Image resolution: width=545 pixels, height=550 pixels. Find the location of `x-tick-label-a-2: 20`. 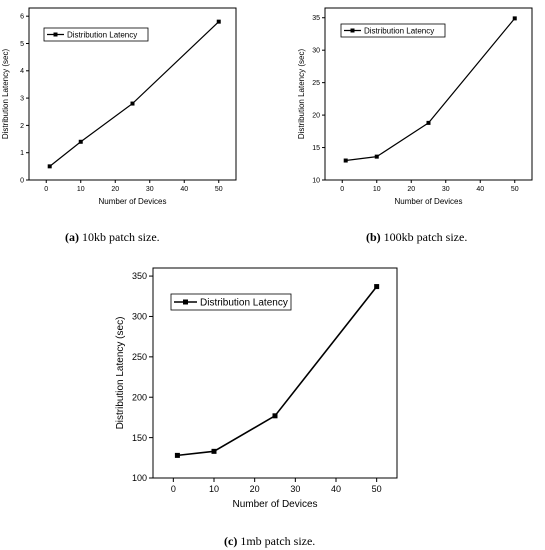

x-tick-label-a-2: 20 is located at coordinates (115, 189).